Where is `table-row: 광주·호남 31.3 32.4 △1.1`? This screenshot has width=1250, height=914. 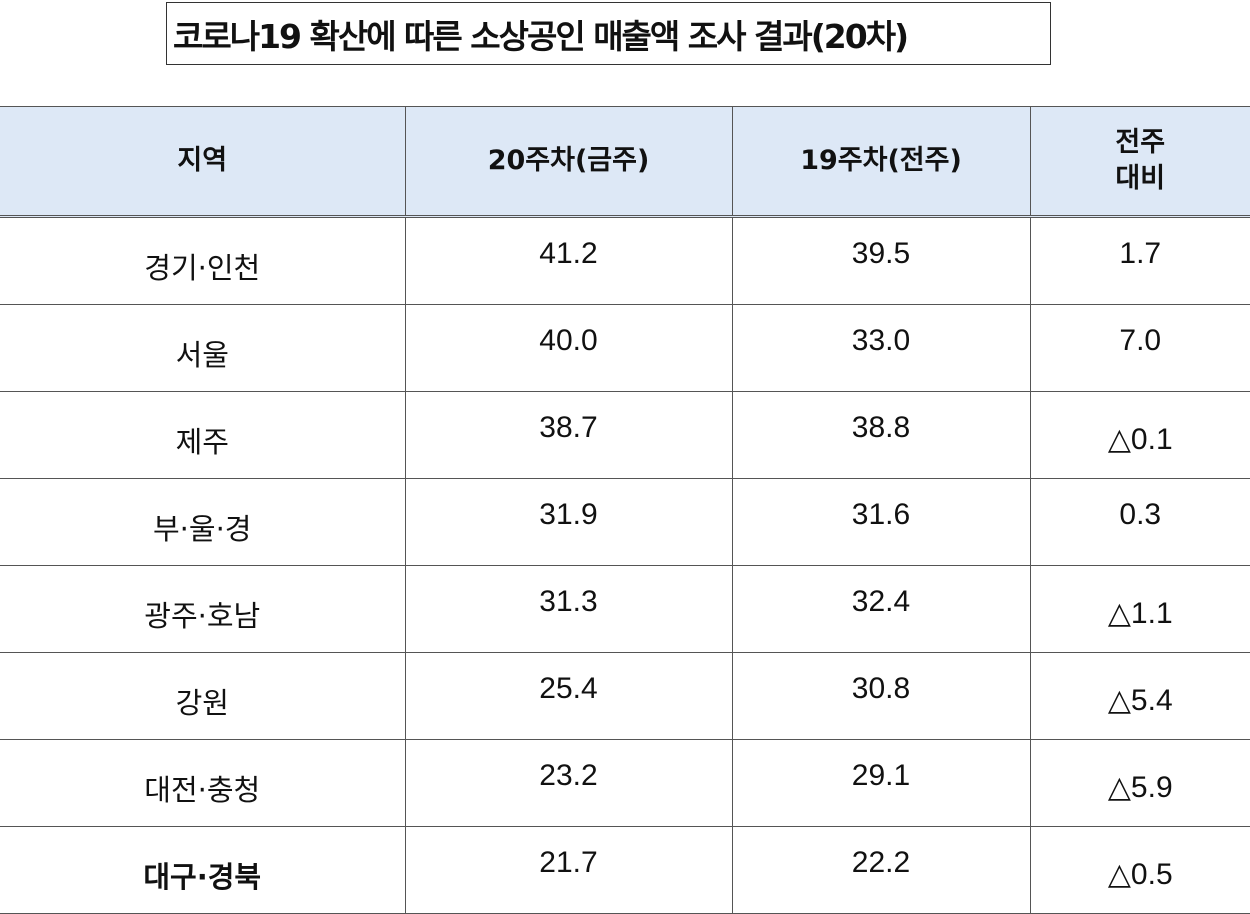
table-row: 광주·호남 31.3 32.4 △1.1 is located at coordinates (625, 609).